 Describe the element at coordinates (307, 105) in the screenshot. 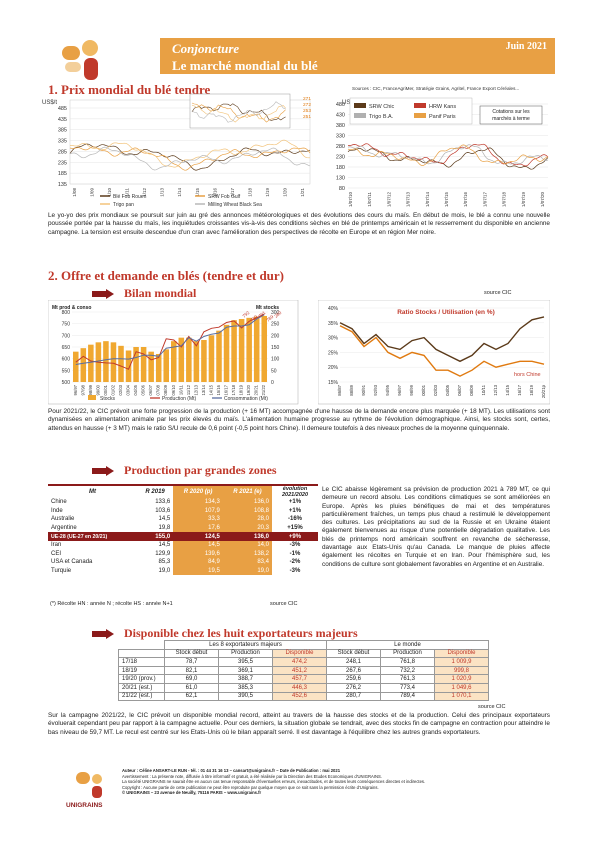

I see `inset-value: 272` at that location.